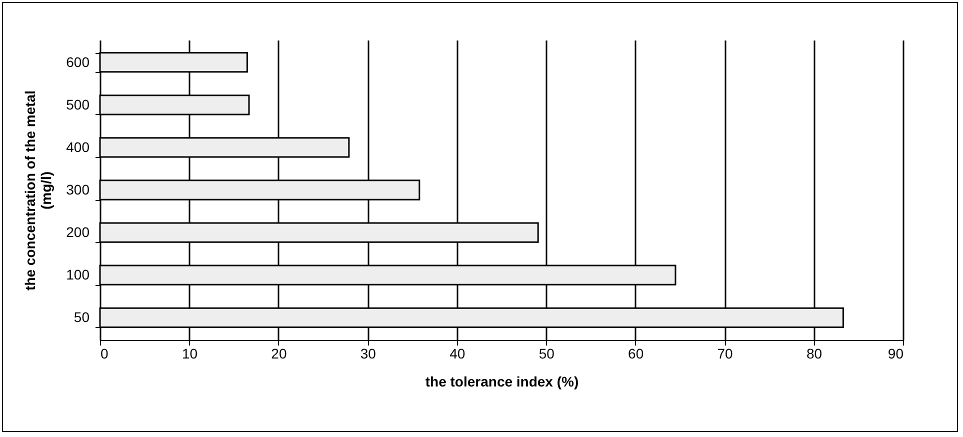  Describe the element at coordinates (458, 354) in the screenshot. I see `x-tick-label: 40` at that location.